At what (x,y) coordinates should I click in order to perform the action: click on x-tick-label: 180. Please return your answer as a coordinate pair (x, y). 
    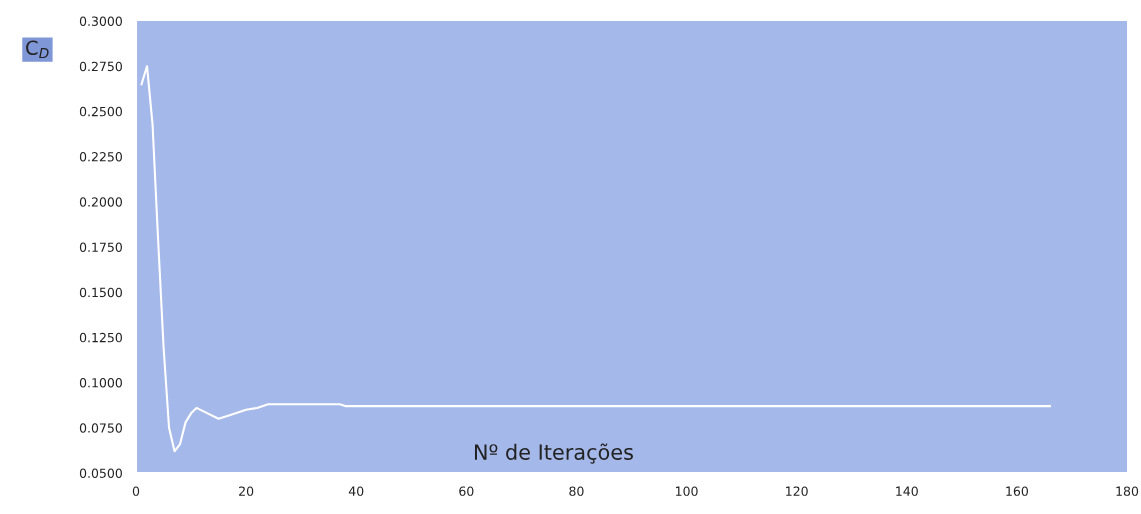
    Looking at the image, I should click on (1127, 491).